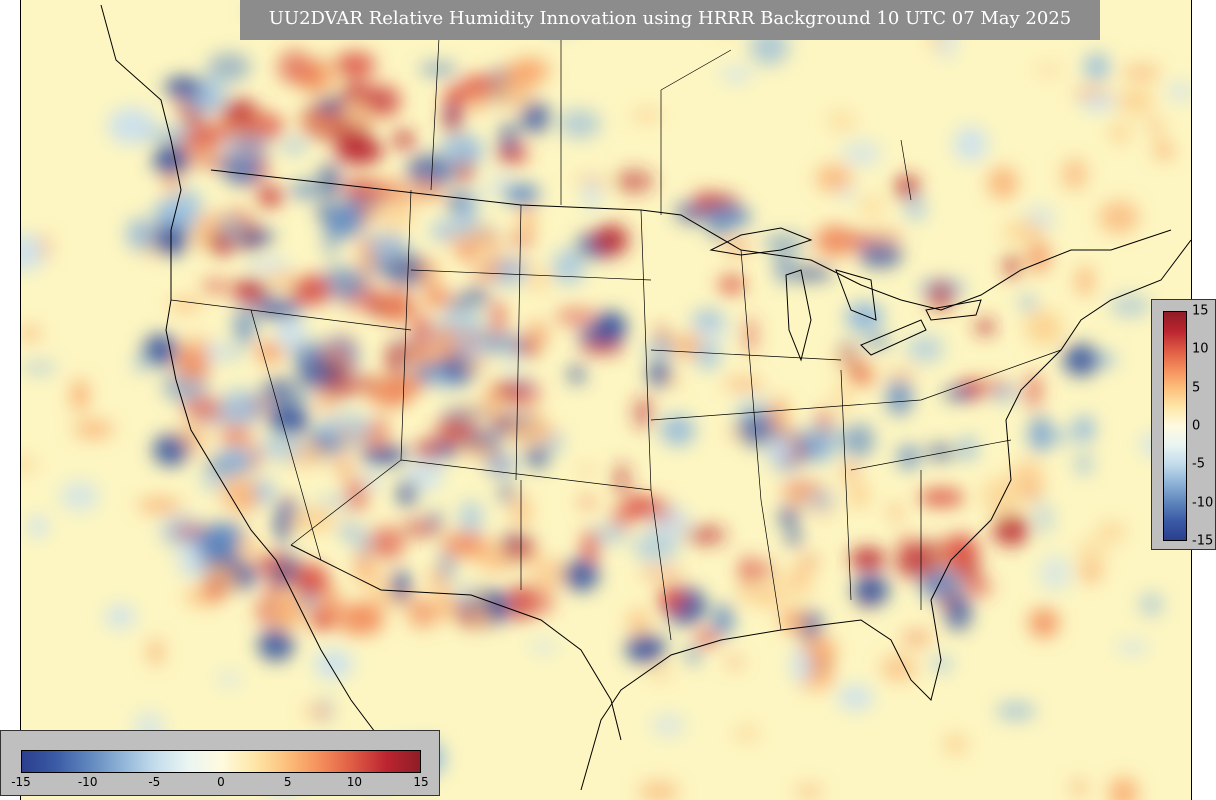 The width and height of the screenshot is (1216, 800). What do you see at coordinates (761, 695) in the screenshot?
I see `gulf-coastline` at bounding box center [761, 695].